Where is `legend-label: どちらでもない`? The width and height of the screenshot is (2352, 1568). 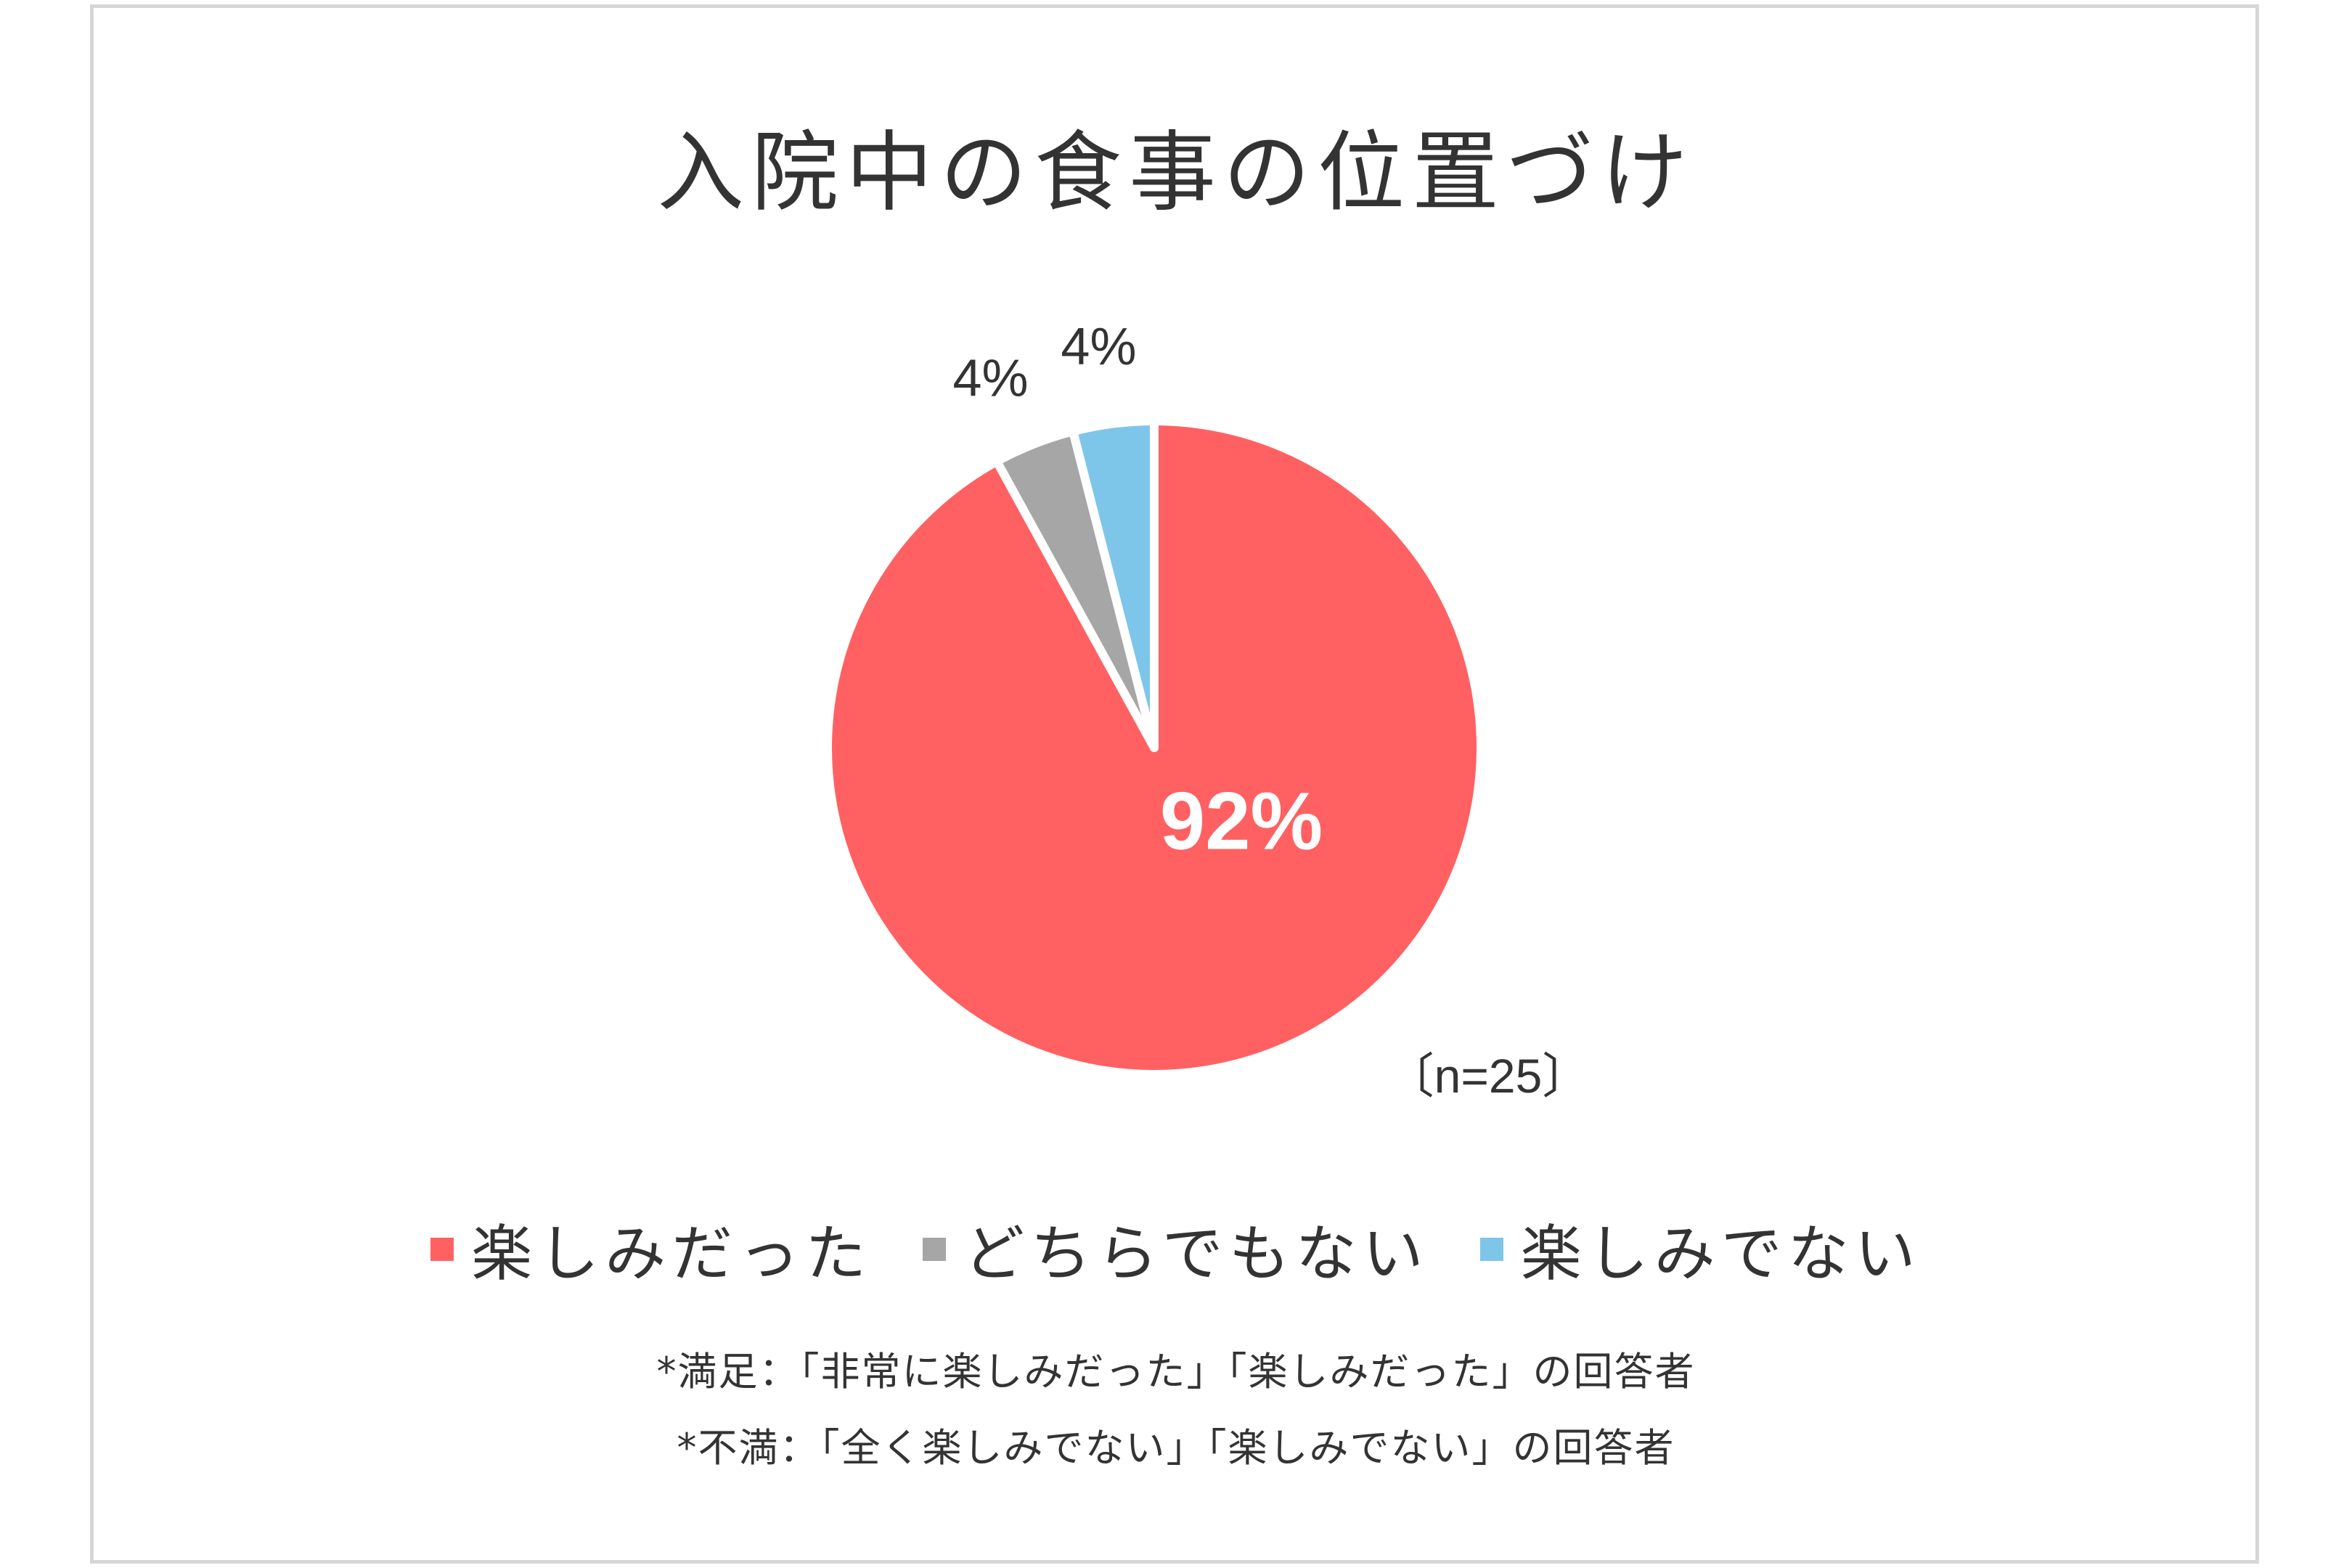 legend-label: どちらでもない is located at coordinates (1196, 1254).